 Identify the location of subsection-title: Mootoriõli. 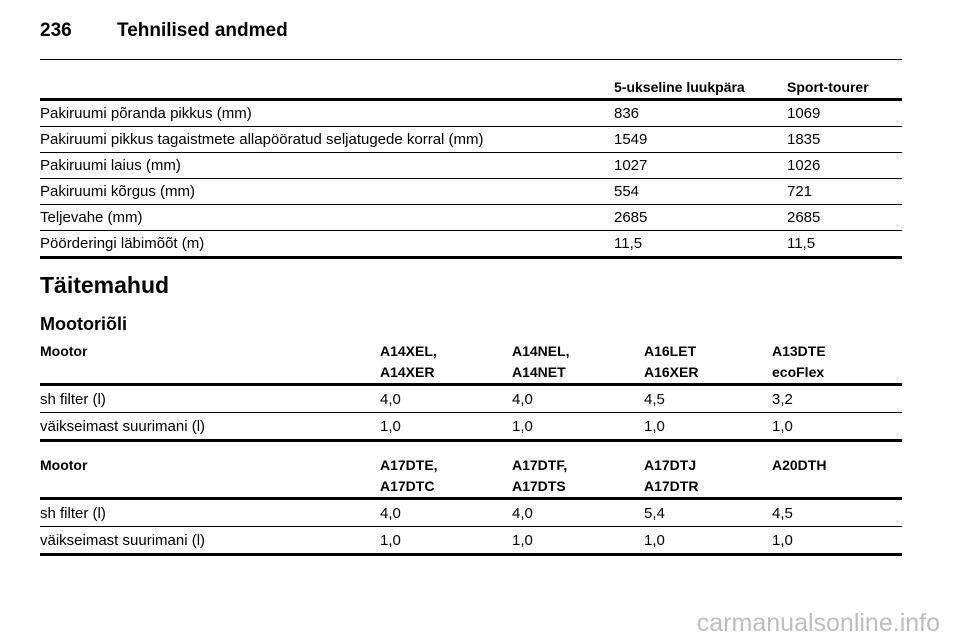
(83, 324).